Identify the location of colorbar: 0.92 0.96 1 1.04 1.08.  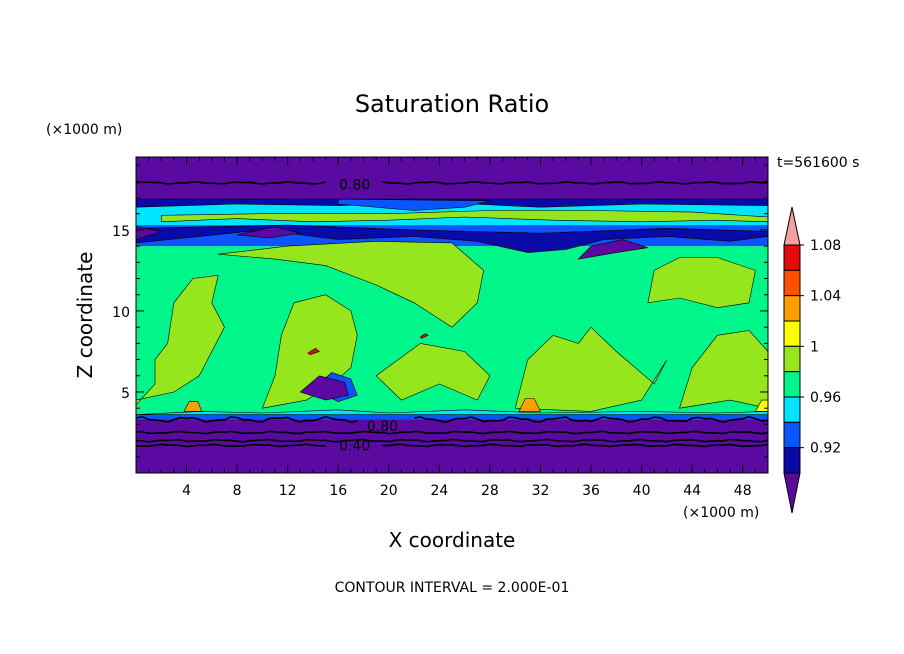
(812, 360).